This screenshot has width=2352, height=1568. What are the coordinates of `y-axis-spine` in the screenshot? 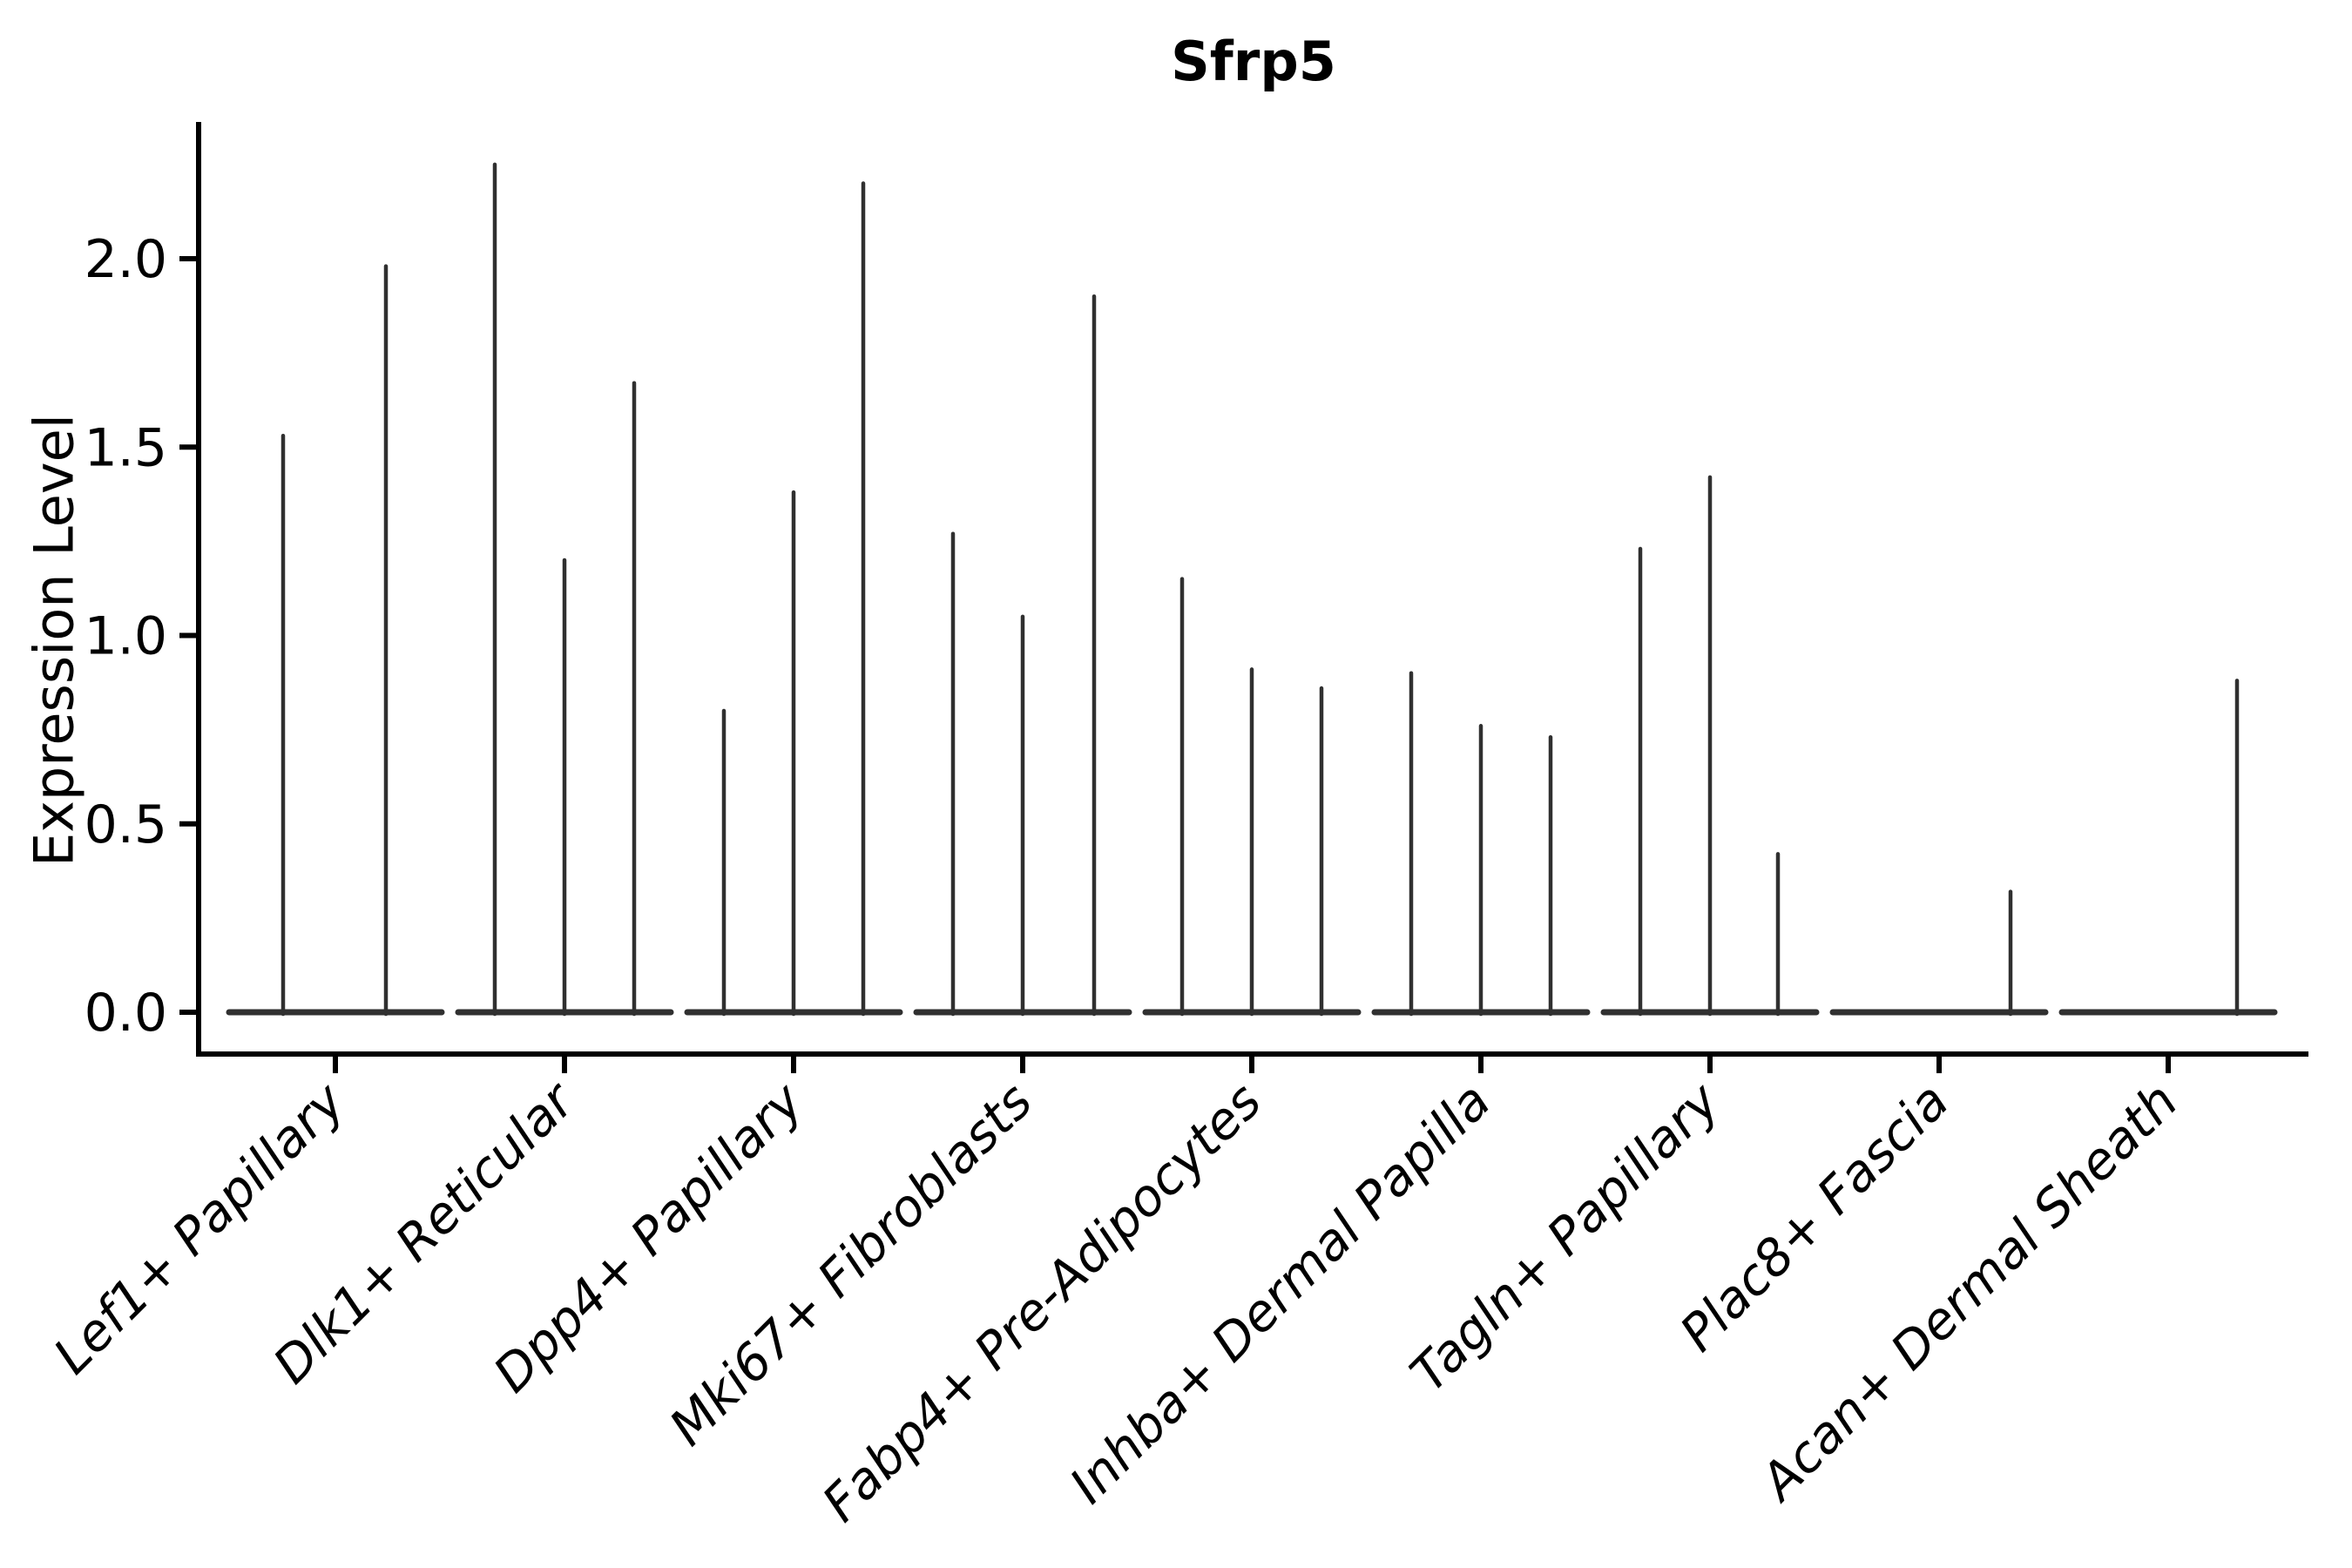 It's located at (198, 589).